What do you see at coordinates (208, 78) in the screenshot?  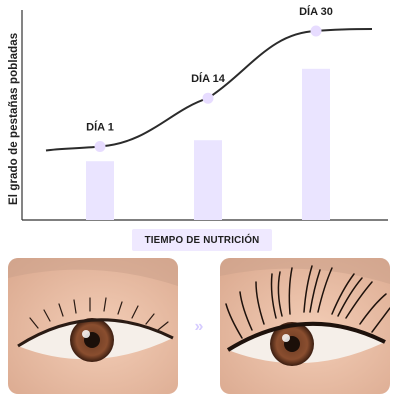 I see `category-label-2: DÍA 14` at bounding box center [208, 78].